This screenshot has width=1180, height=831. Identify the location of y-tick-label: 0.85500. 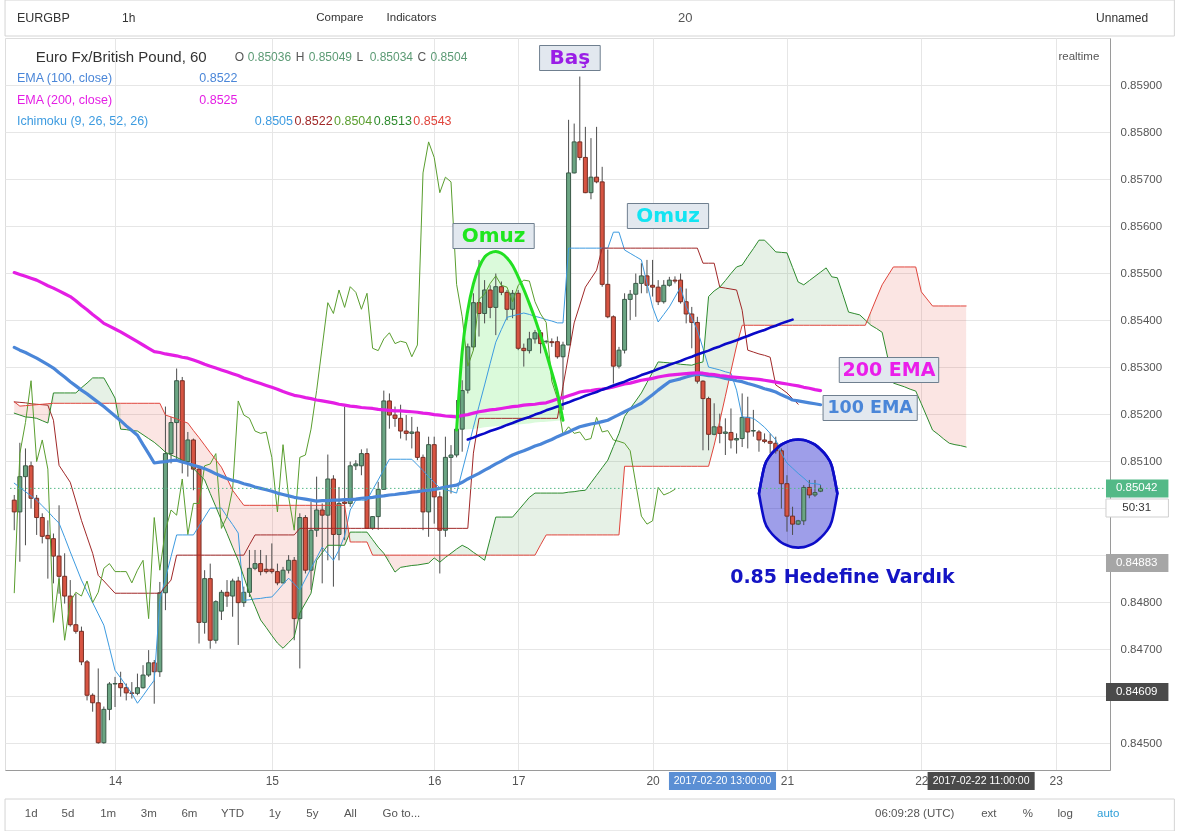
(1141, 272).